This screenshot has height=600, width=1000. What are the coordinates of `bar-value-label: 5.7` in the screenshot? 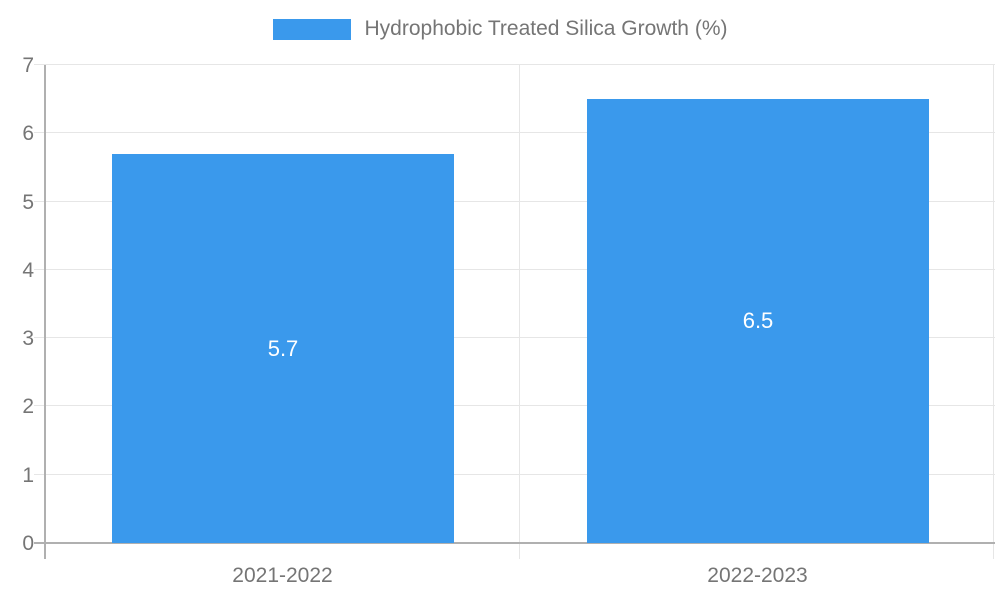 It's located at (283, 348).